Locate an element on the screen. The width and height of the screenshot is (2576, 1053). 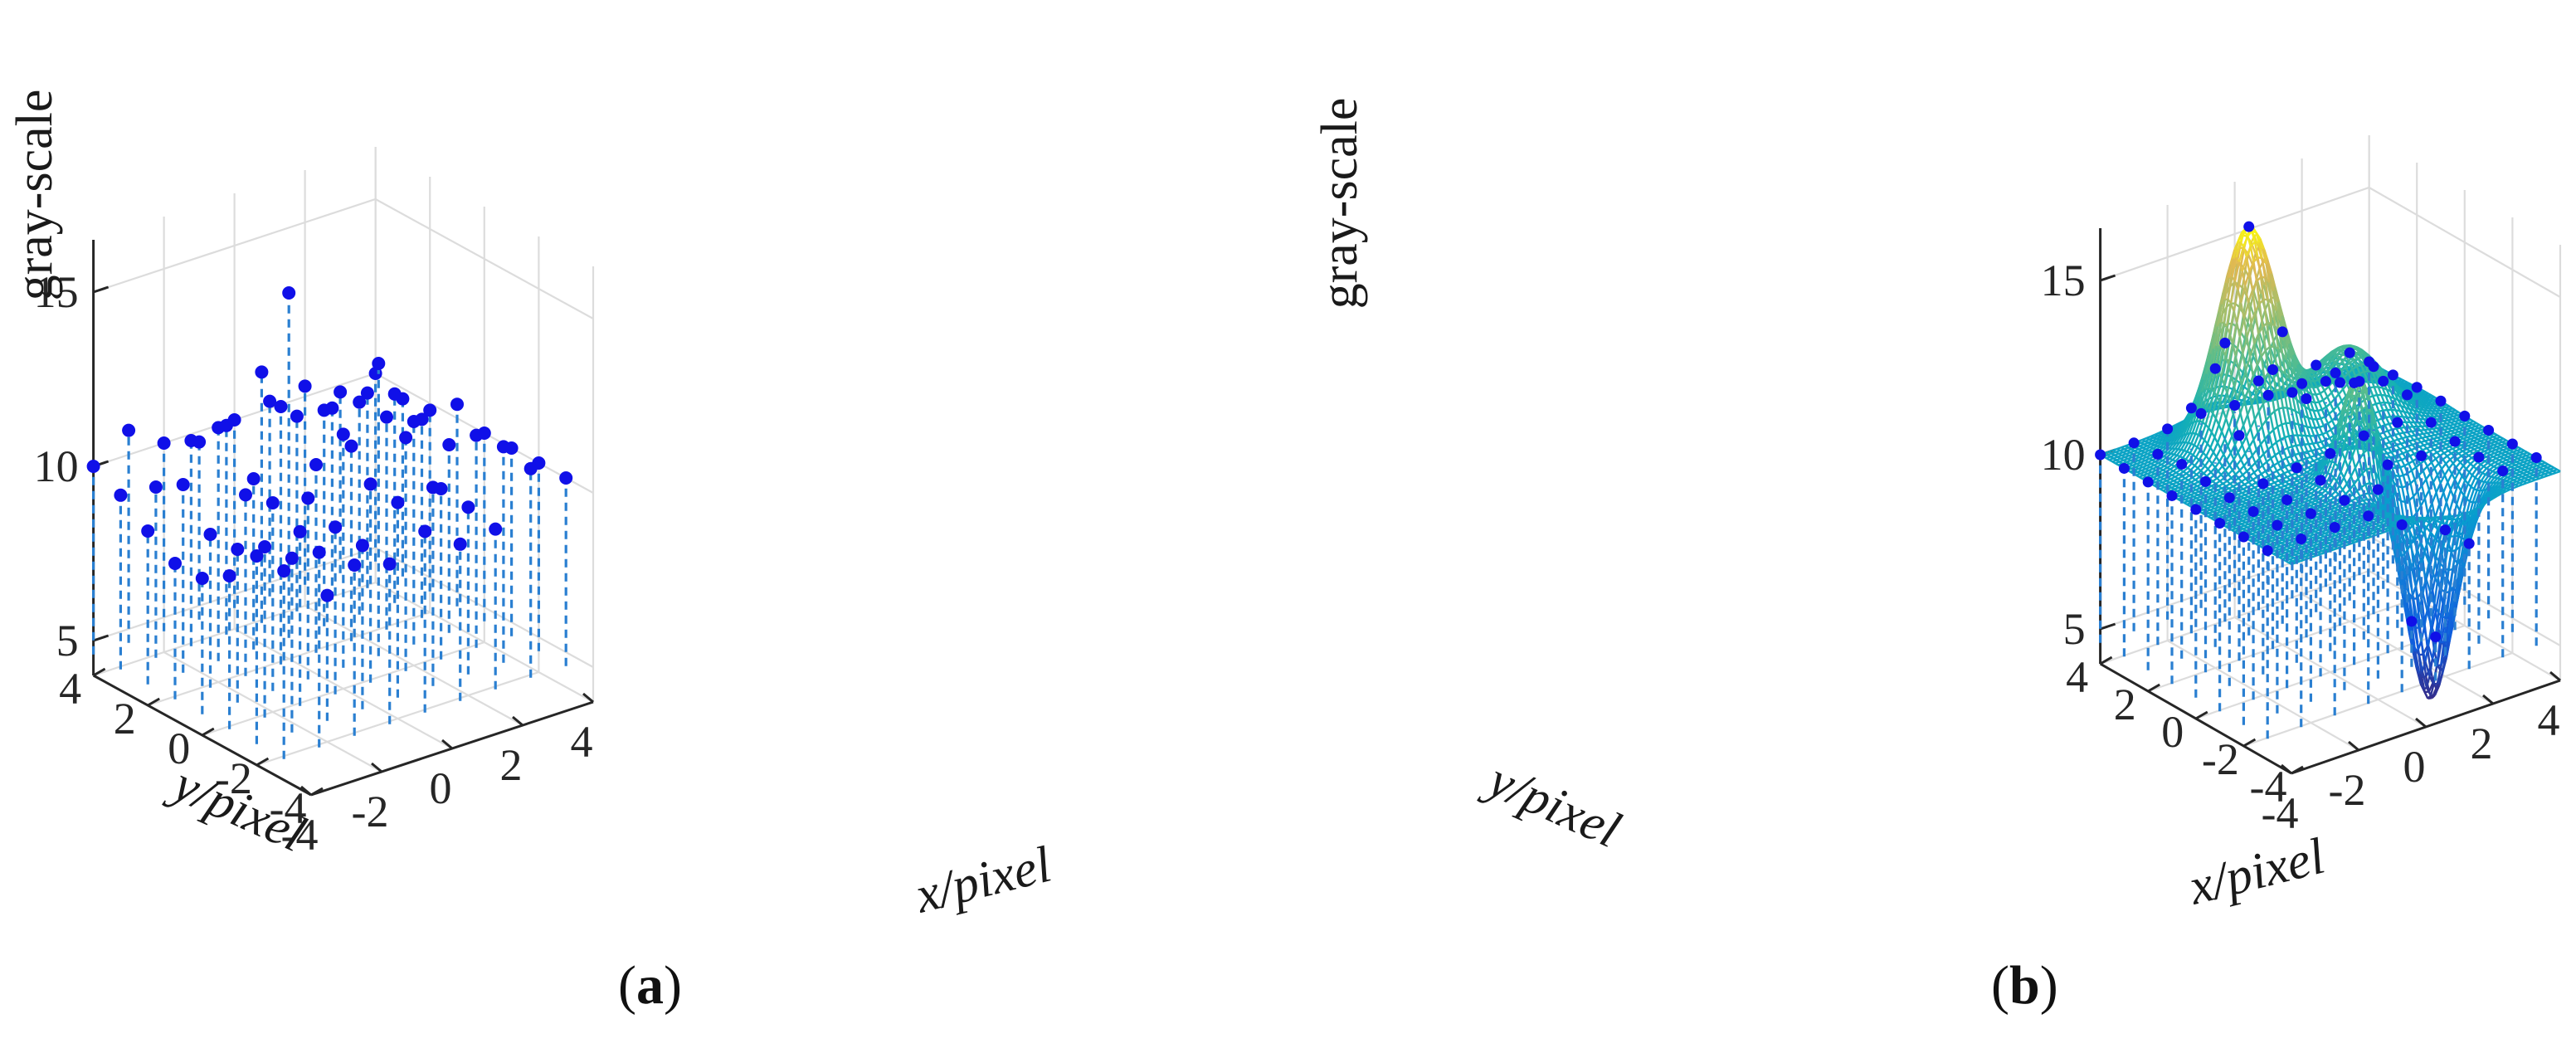
z-tick-mark is located at coordinates (2108, 278).